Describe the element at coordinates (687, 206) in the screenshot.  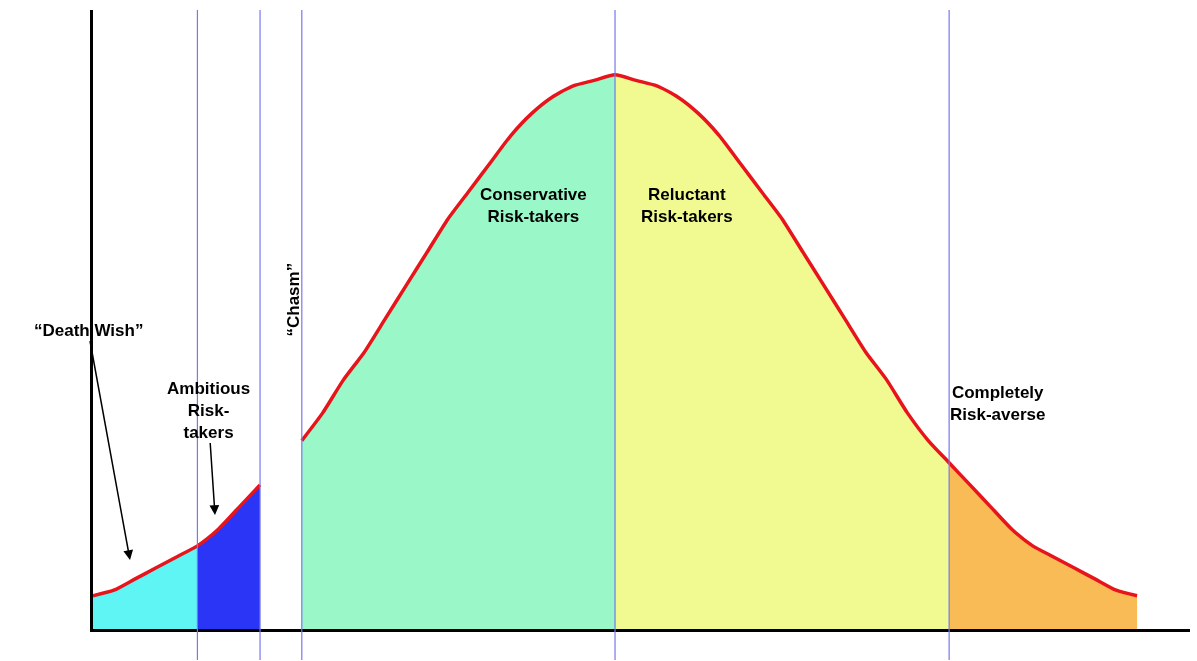
I see `annotation: Reluctant Risk-takers` at that location.